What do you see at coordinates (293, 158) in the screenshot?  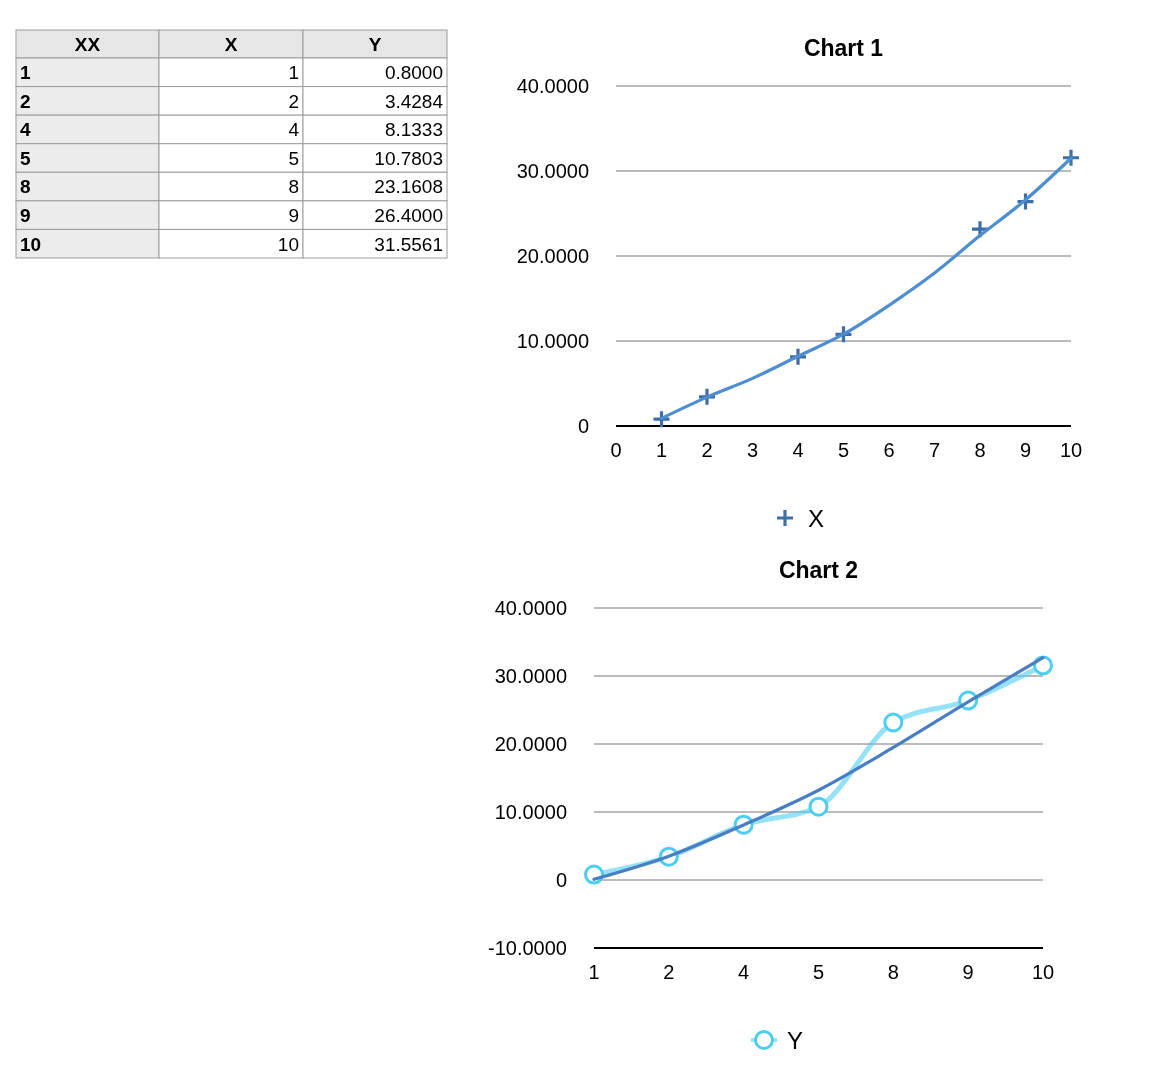 I see `data-label: 5` at bounding box center [293, 158].